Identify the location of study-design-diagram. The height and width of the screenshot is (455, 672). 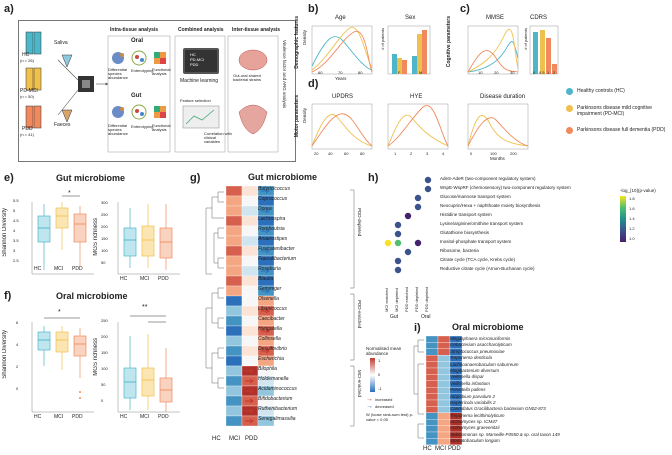
(152, 92).